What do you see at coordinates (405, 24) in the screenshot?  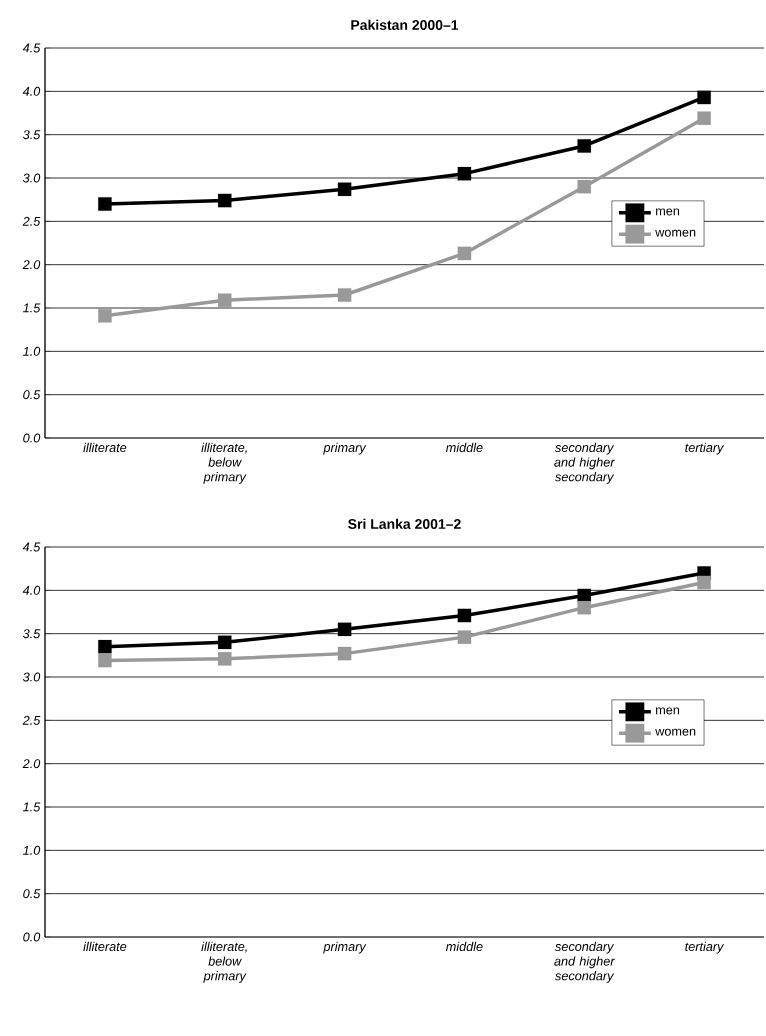 I see `chart-title: Pakistan 2000–1` at bounding box center [405, 24].